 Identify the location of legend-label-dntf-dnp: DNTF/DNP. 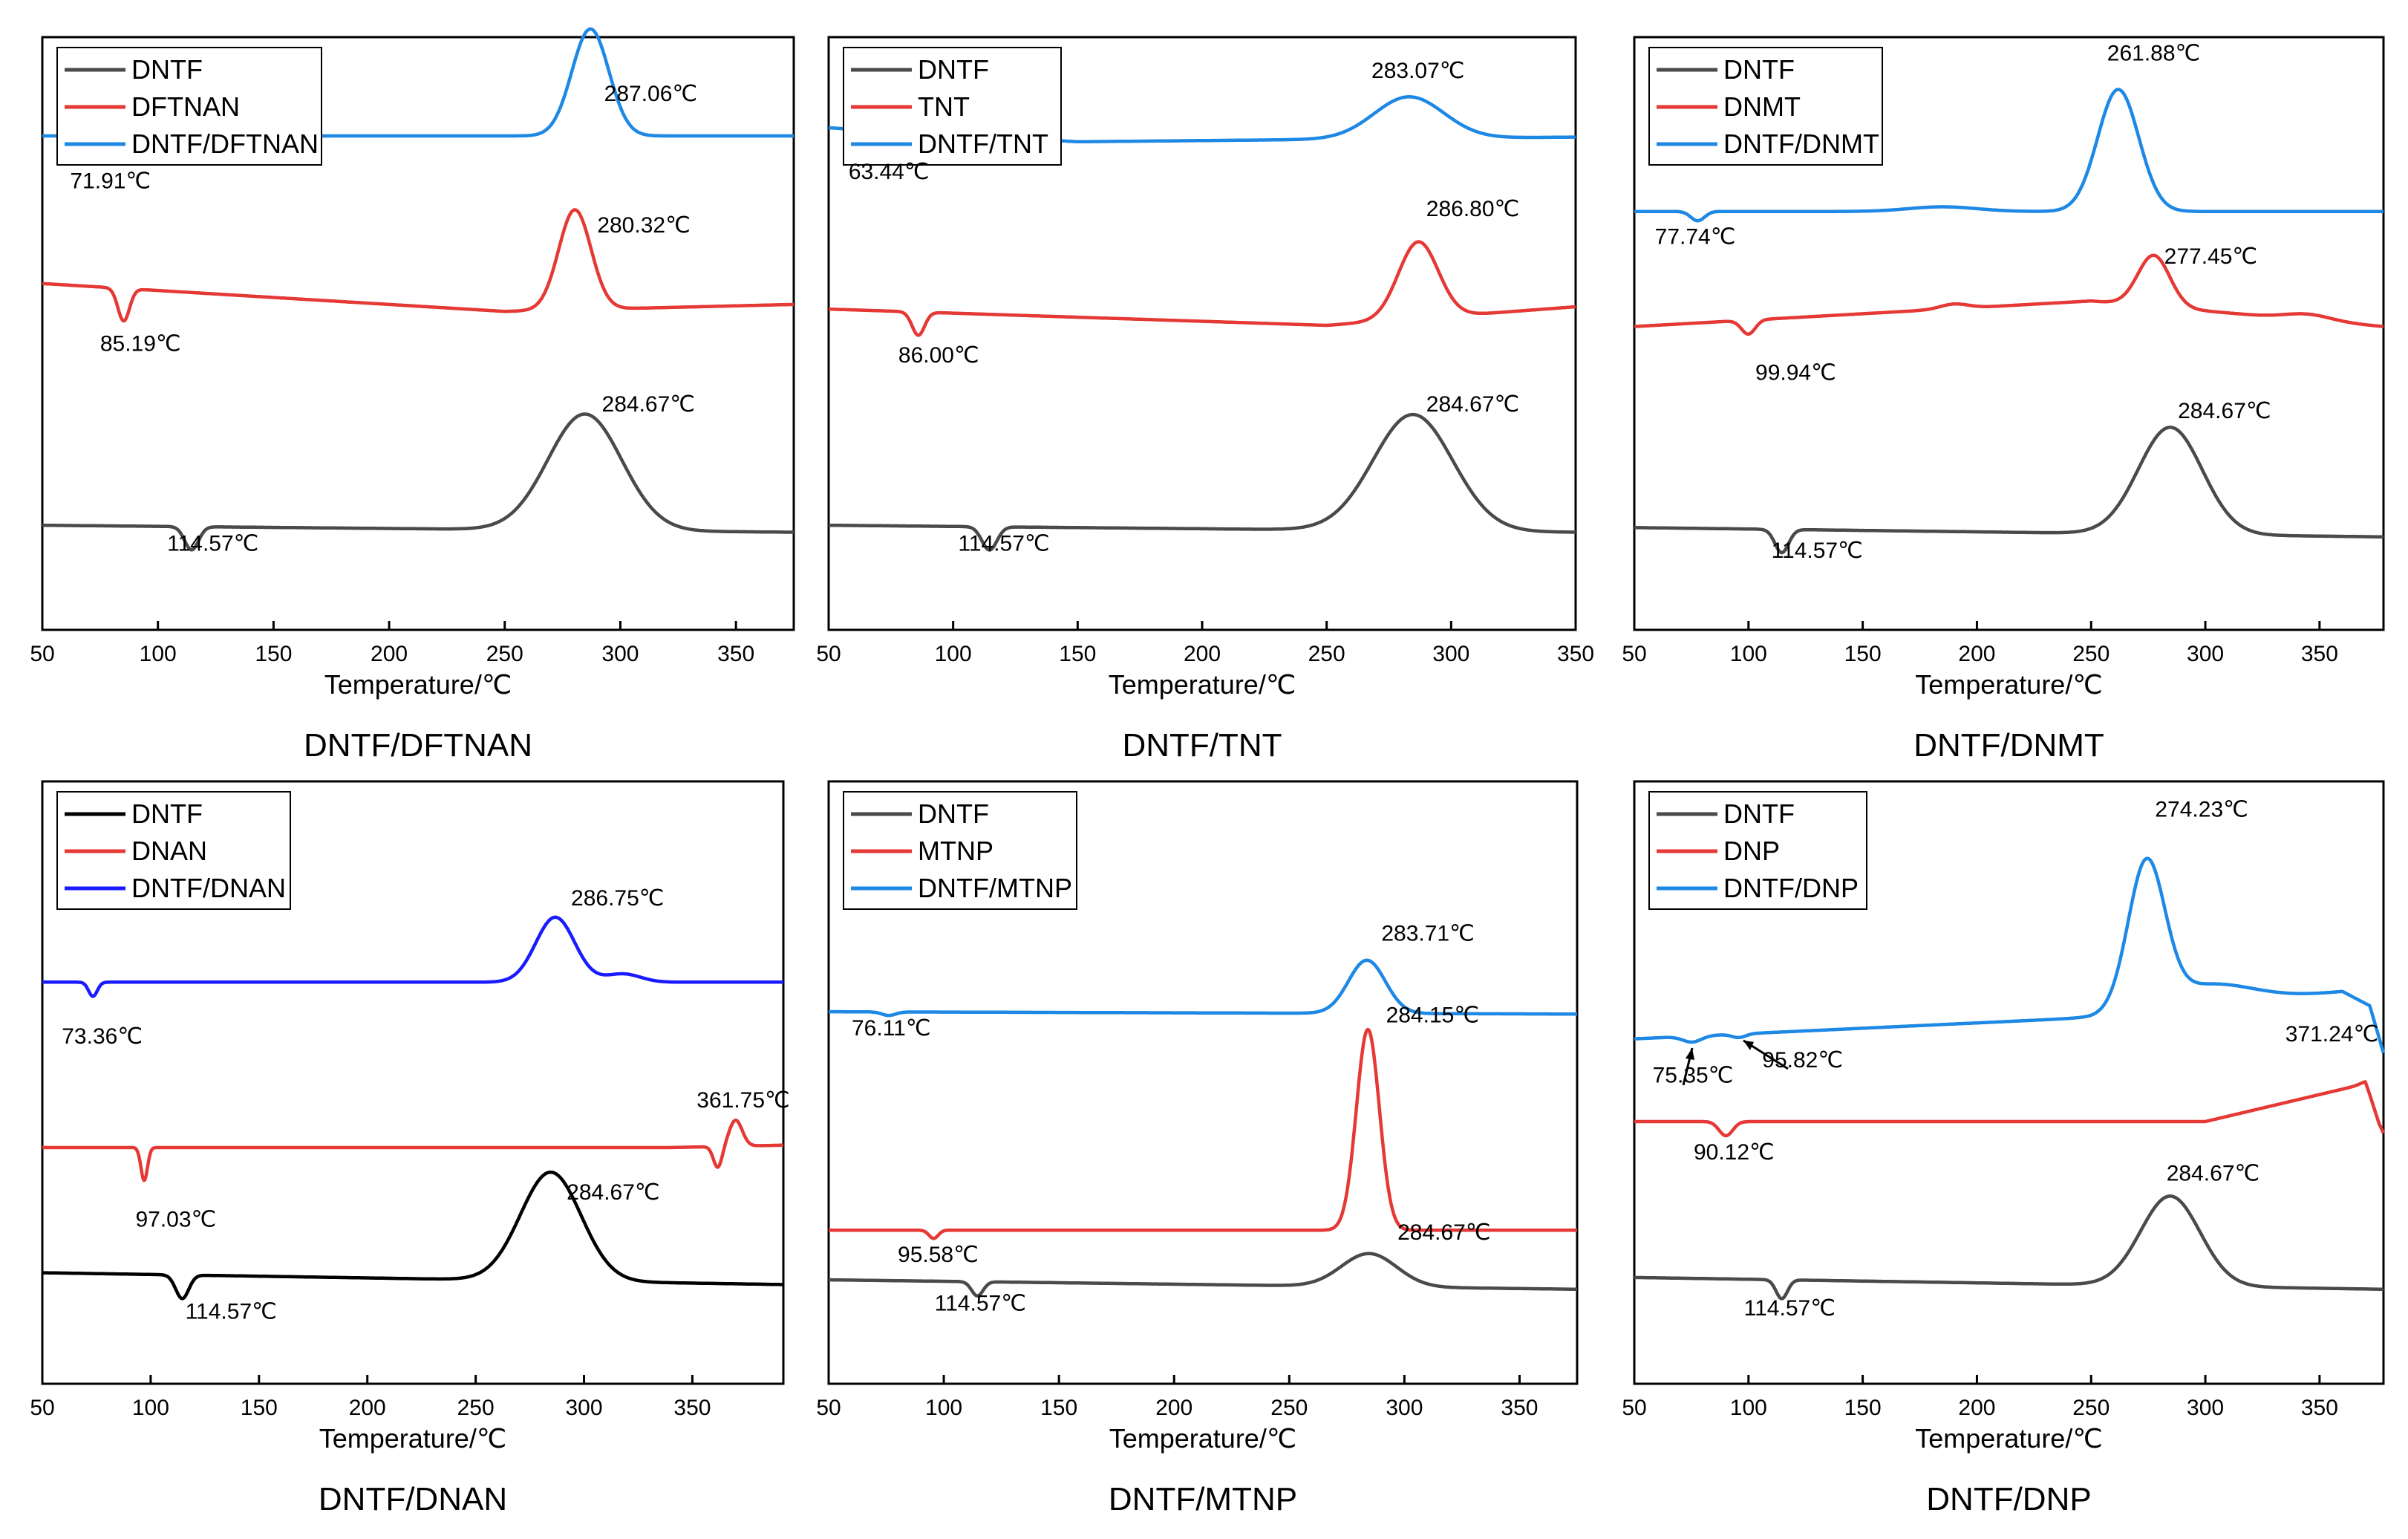
(1791, 888).